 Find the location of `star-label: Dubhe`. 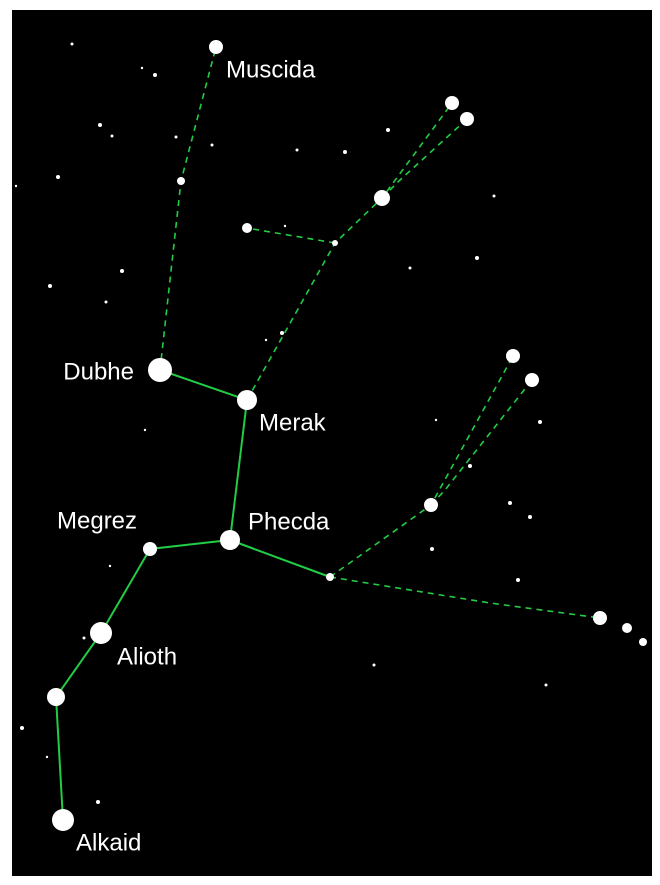

star-label: Dubhe is located at coordinates (98, 371).